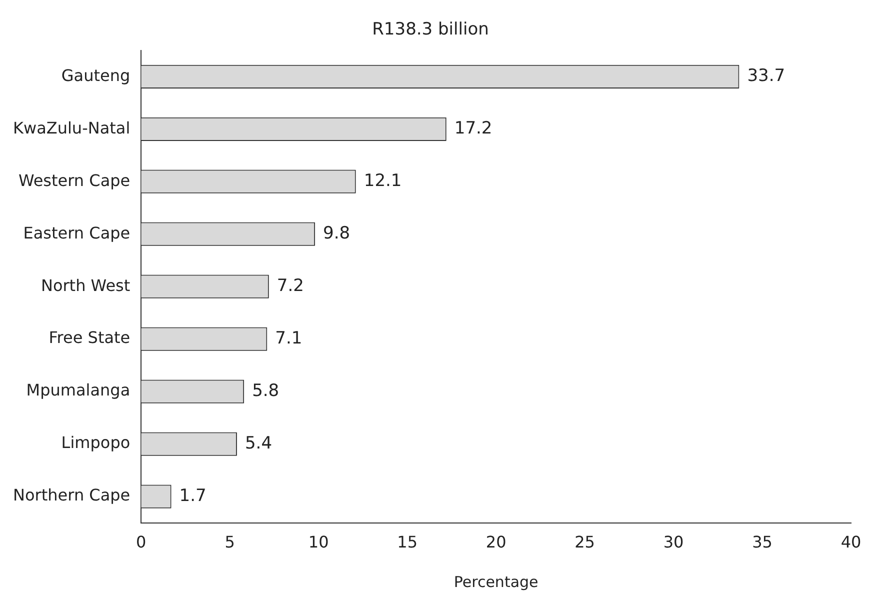 The image size is (896, 606). Describe the element at coordinates (76, 232) in the screenshot. I see `y-tick-label: Eastern Cape` at that location.